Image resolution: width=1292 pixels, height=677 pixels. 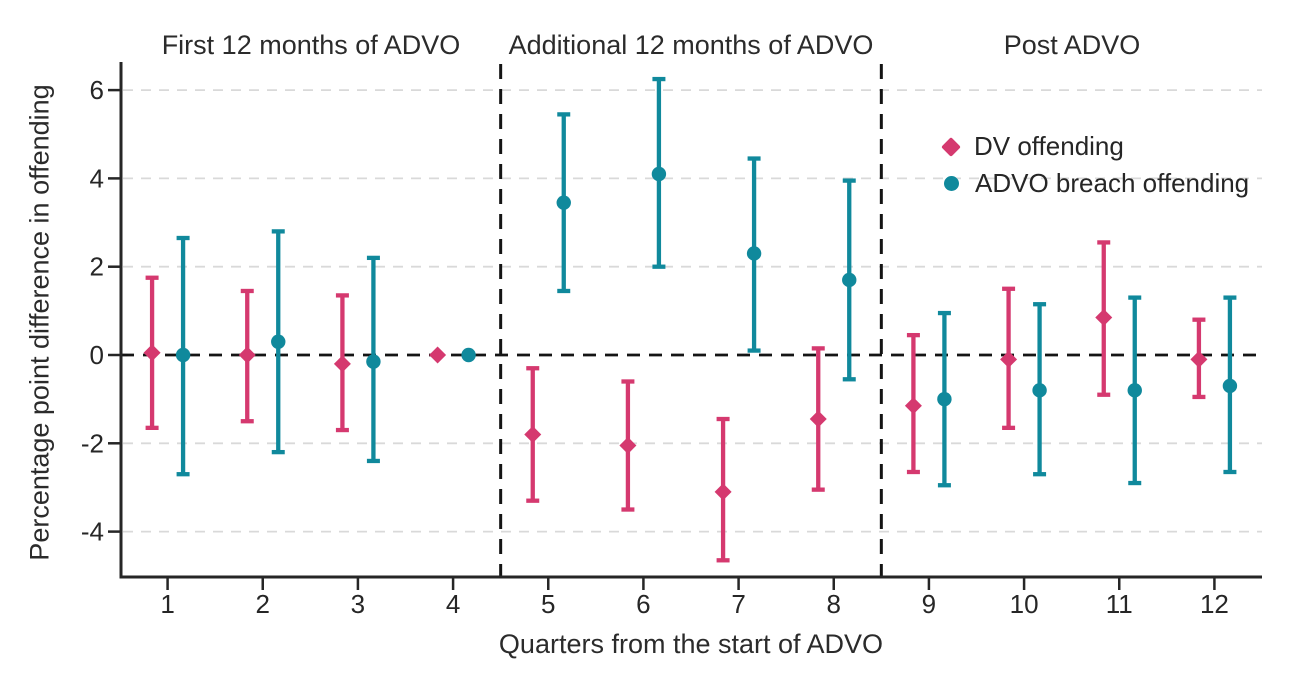 I want to click on y-tick-label: 6, so click(x=97, y=90).